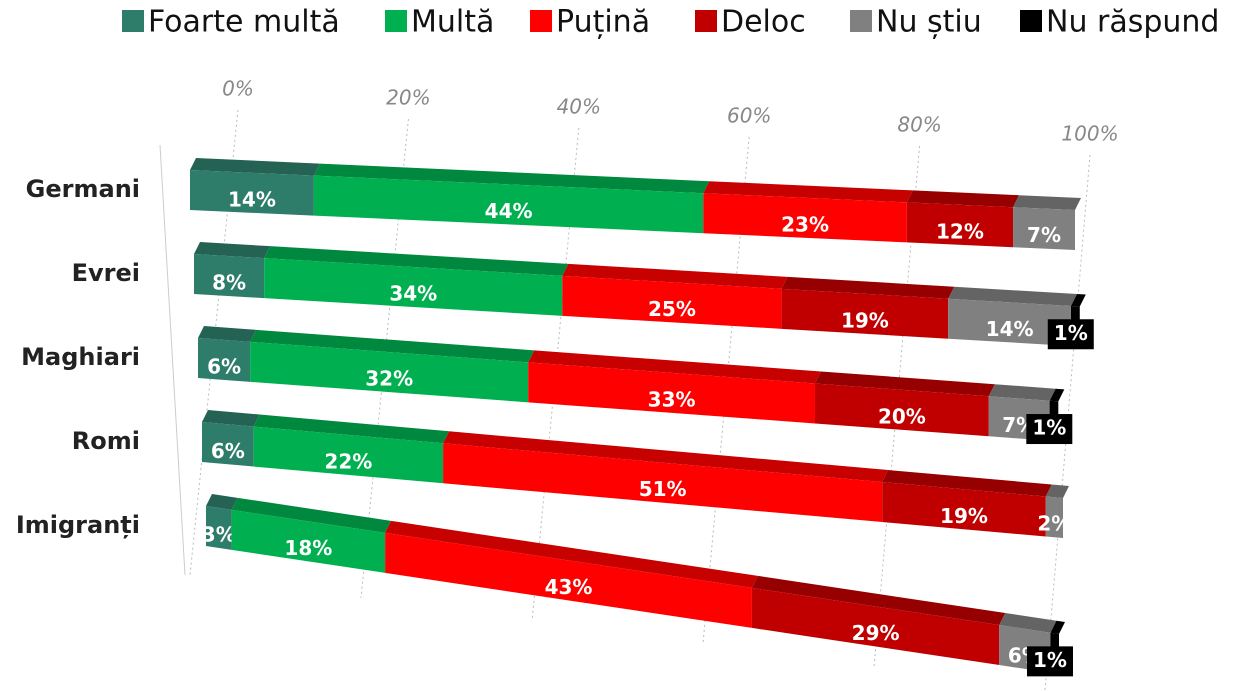 This screenshot has height=691, width=1255. I want to click on data-label: 7%, so click(1044, 235).